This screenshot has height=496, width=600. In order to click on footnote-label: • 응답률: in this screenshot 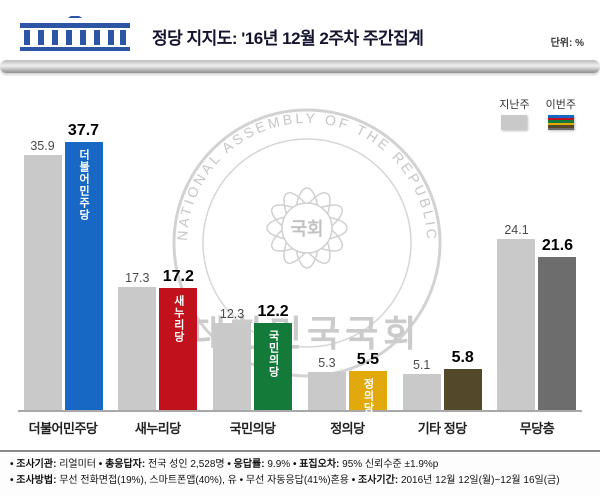, I will do `click(247, 464)`.